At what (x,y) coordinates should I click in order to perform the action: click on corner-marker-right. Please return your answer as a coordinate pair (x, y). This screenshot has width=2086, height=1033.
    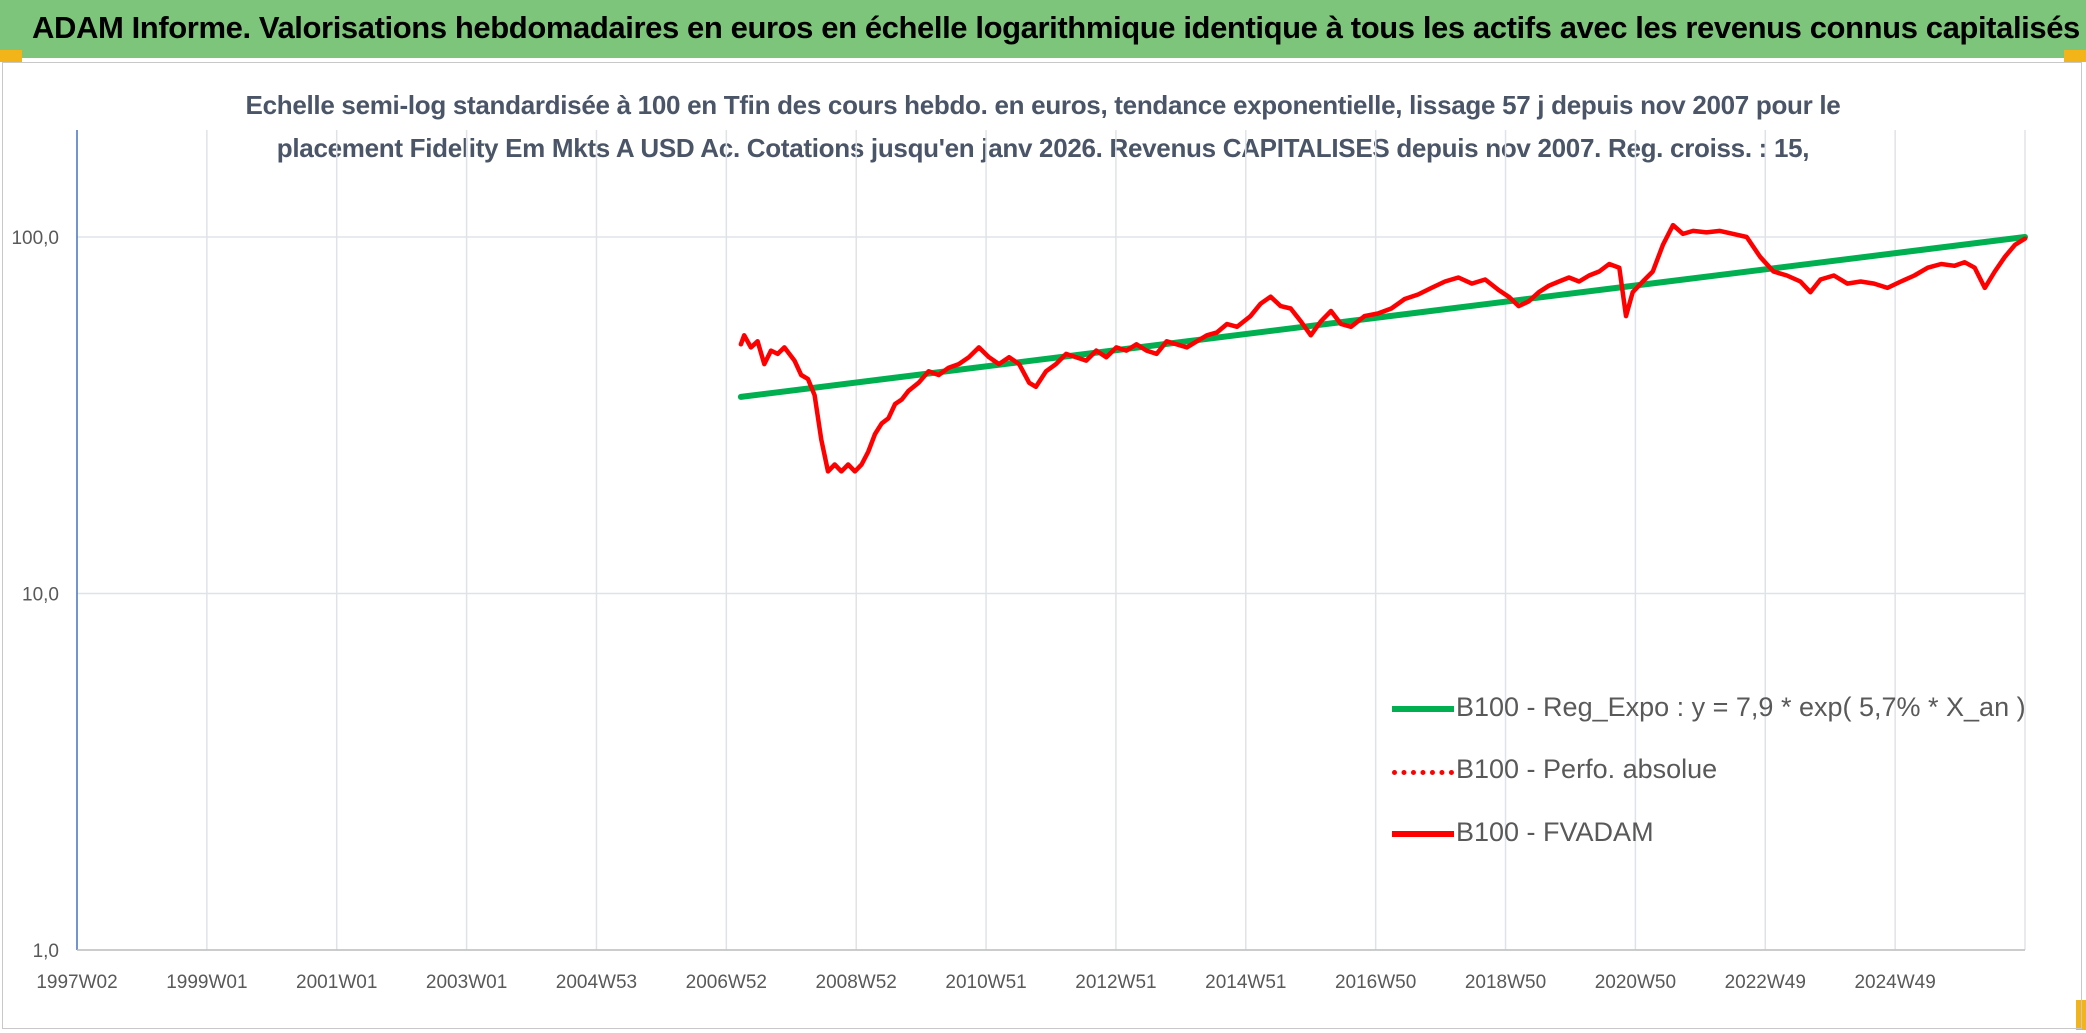
    Looking at the image, I should click on (2075, 56).